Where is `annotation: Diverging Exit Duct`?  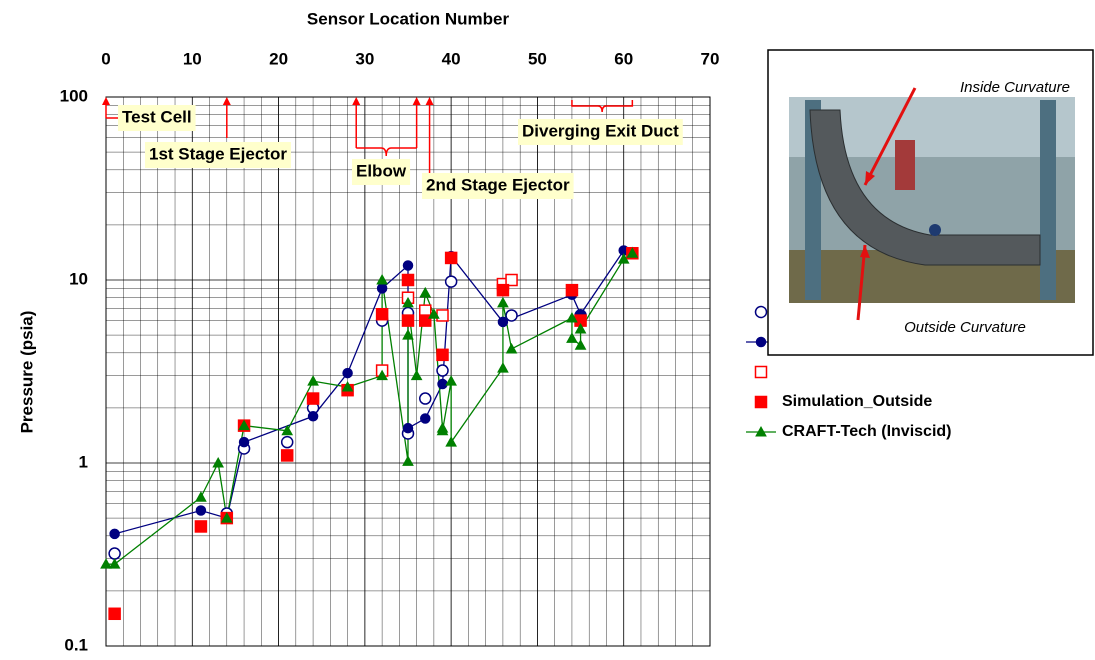 annotation: Diverging Exit Duct is located at coordinates (600, 130).